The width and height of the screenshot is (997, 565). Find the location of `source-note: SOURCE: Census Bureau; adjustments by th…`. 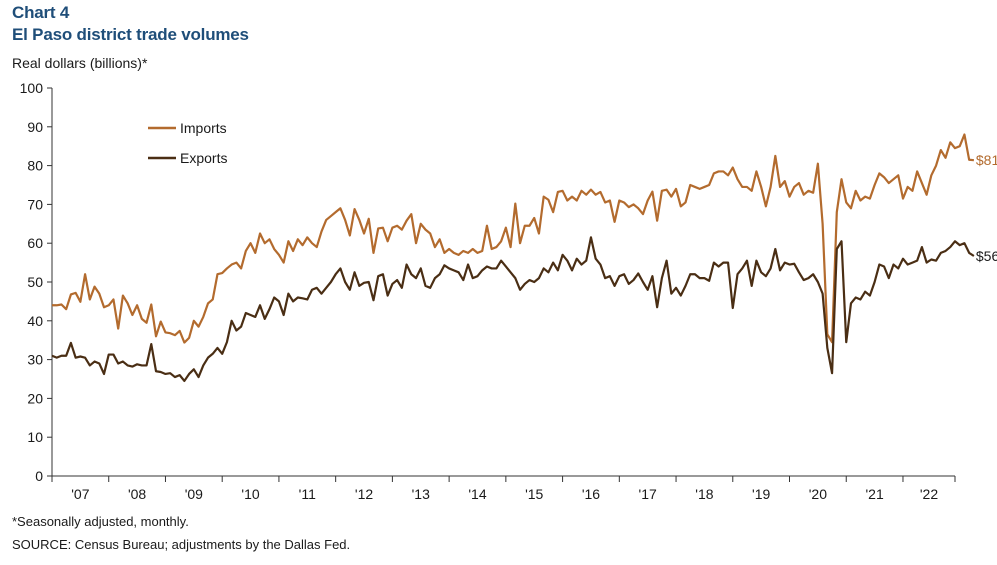

source-note: SOURCE: Census Bureau; adjustments by th… is located at coordinates (181, 544).